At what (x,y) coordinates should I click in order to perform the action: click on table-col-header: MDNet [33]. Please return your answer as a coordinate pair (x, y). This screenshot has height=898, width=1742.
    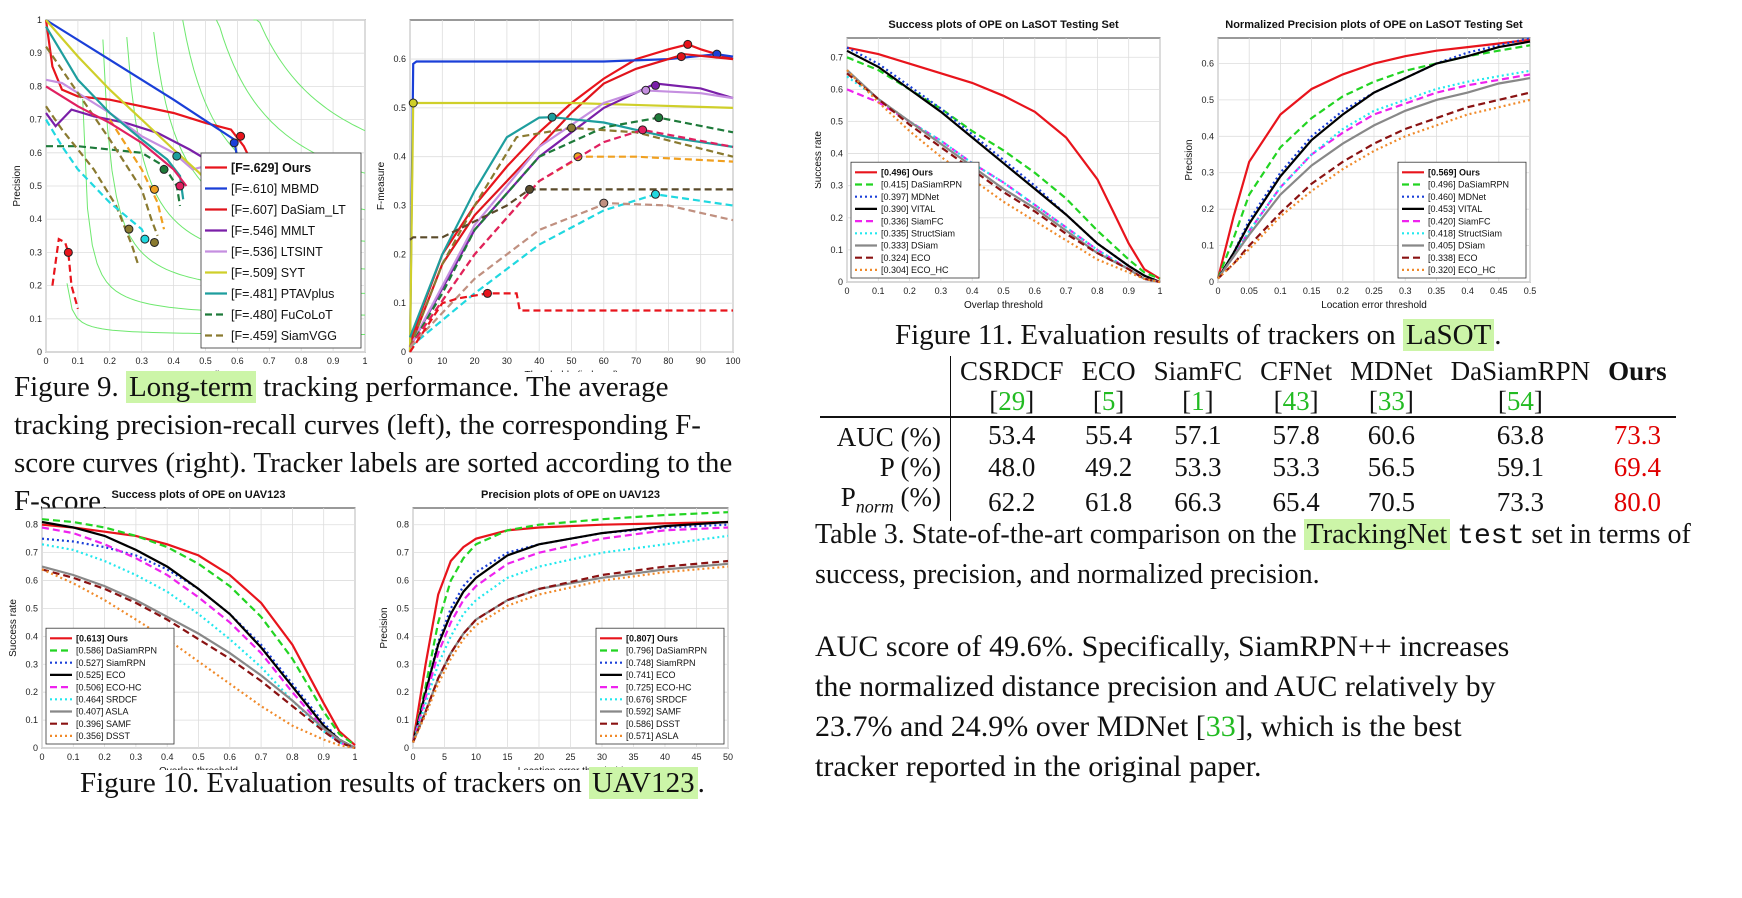
    Looking at the image, I should click on (1391, 386).